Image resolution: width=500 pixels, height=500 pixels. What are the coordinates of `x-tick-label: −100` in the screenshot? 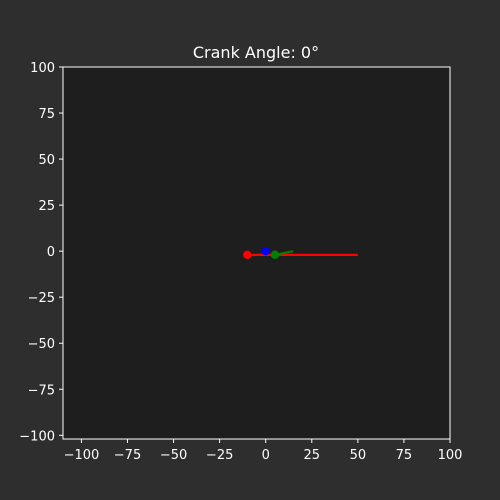 It's located at (82, 455).